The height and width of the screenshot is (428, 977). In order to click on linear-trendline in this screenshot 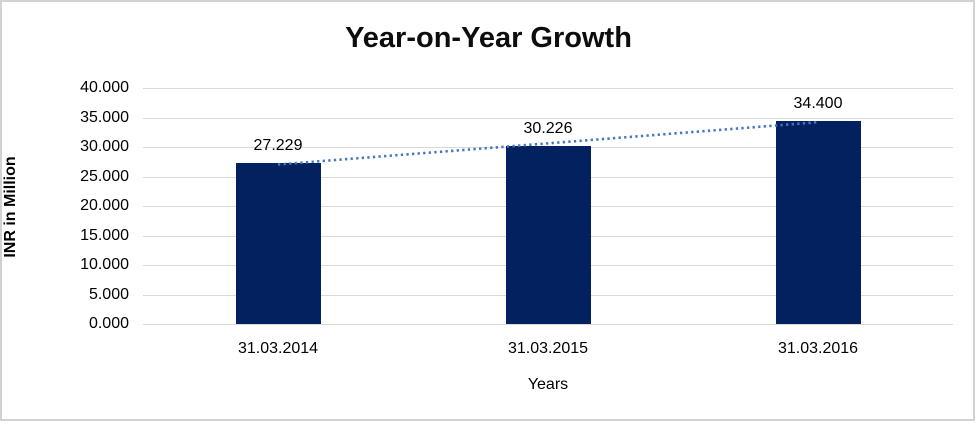, I will do `click(548, 143)`.